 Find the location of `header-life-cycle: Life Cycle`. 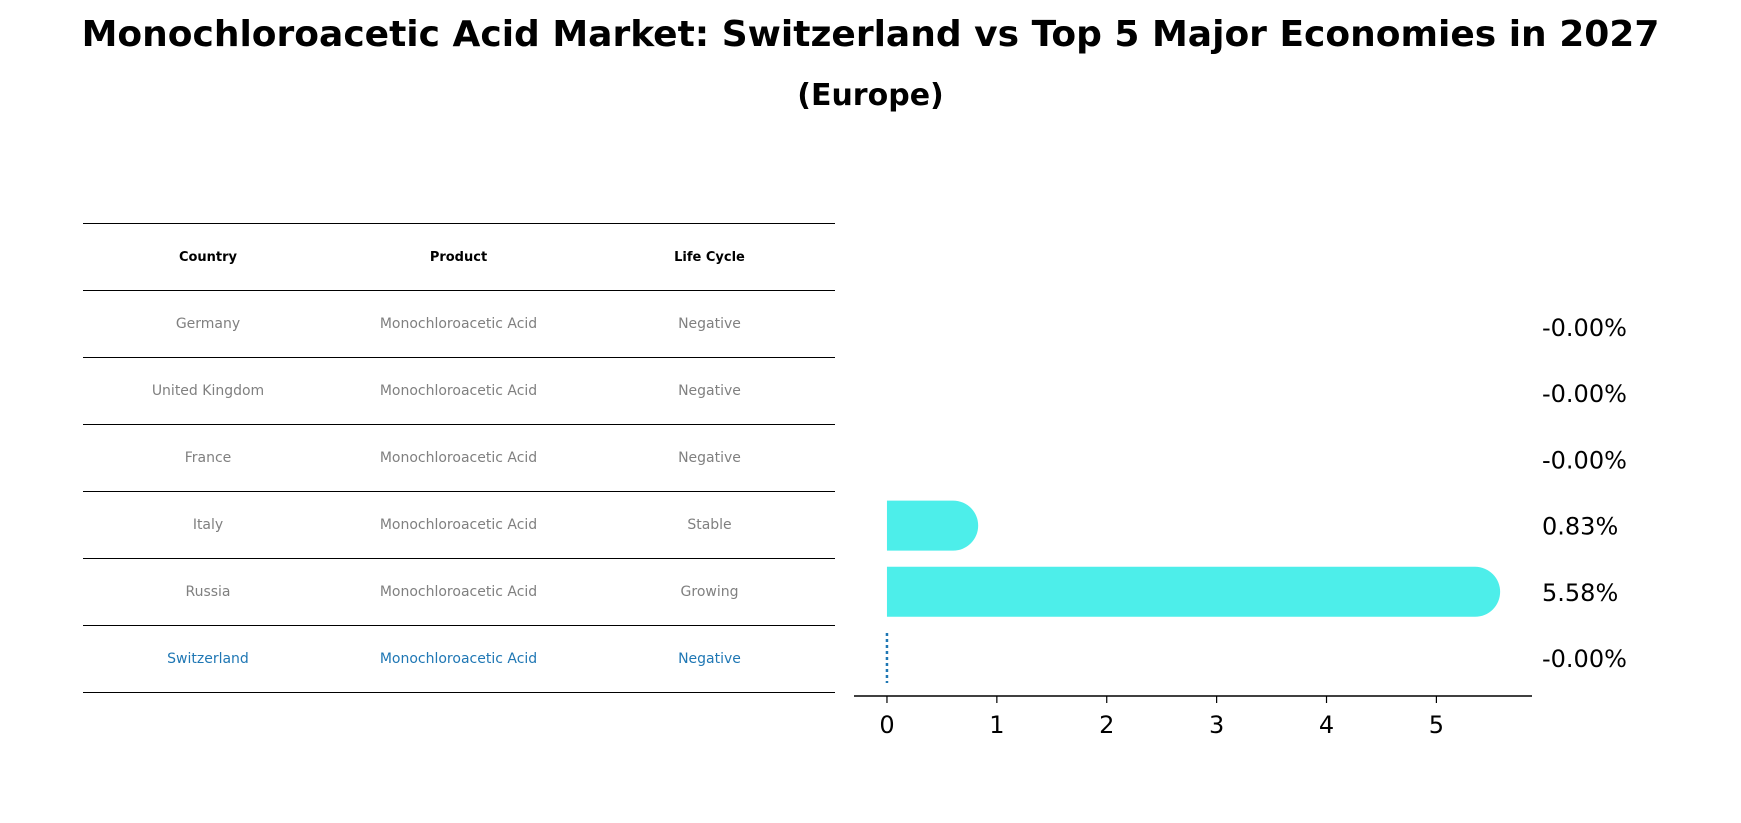

header-life-cycle: Life Cycle is located at coordinates (709, 257).